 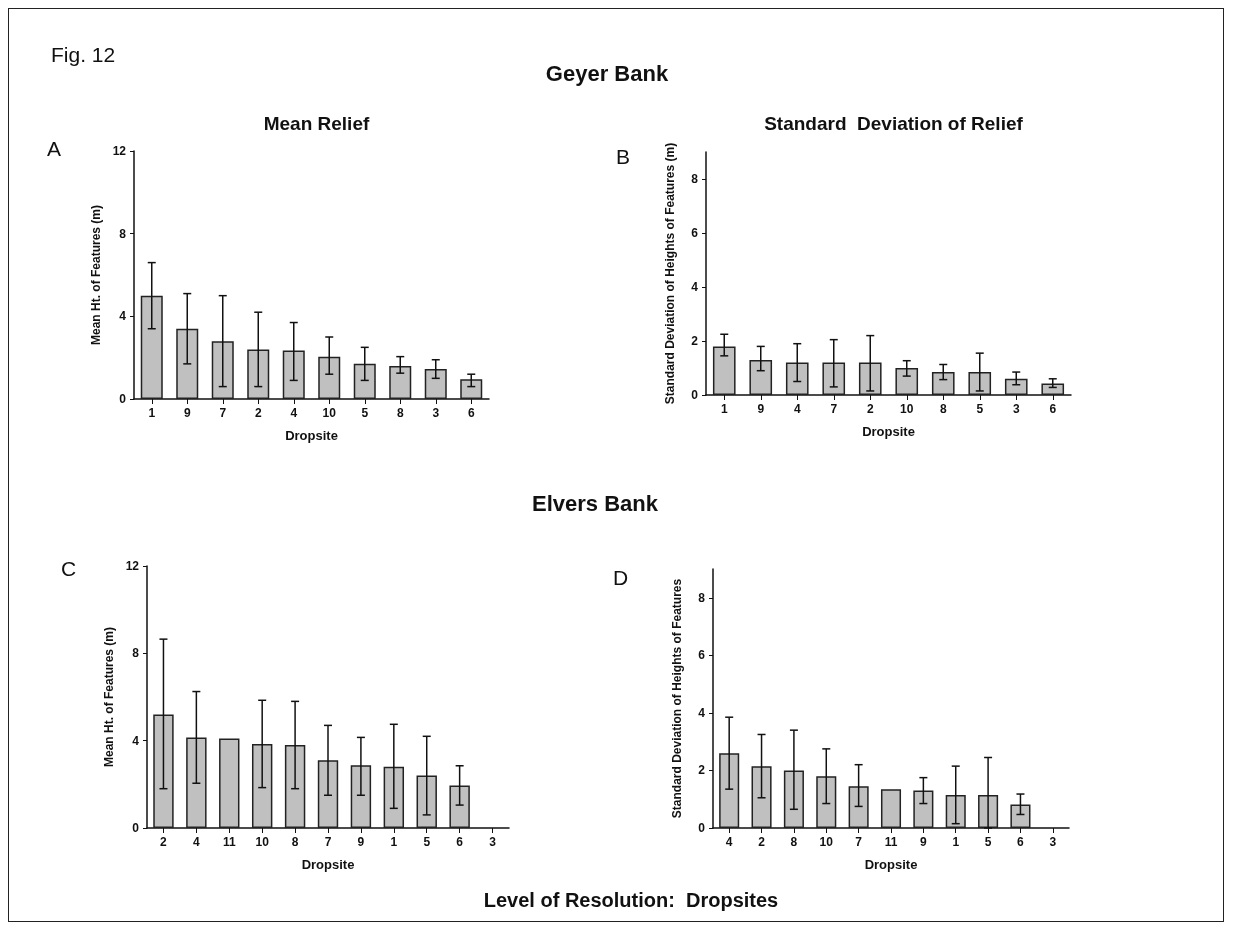 I want to click on text: Level of Resolution: Dropsites, so click(x=631, y=900).